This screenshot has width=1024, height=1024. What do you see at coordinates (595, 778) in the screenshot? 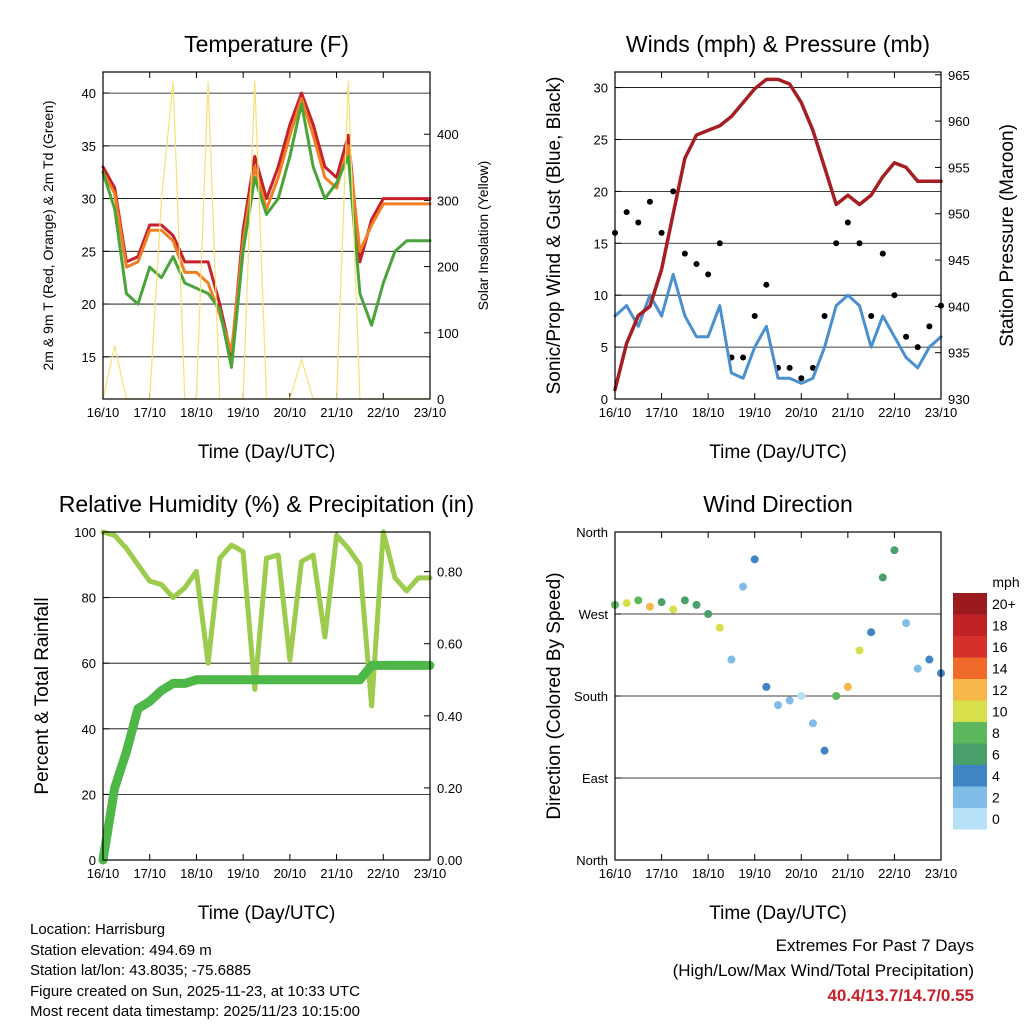
I see `y-tick-label: East` at bounding box center [595, 778].